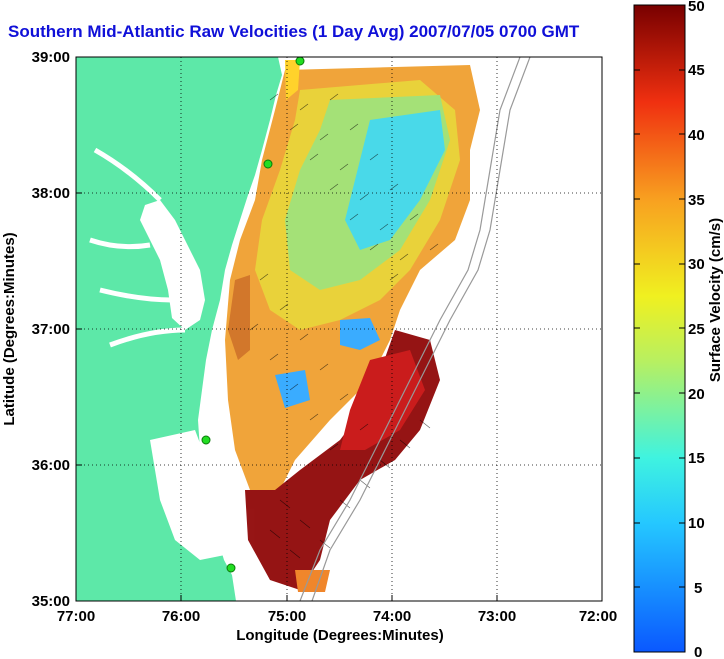  Describe the element at coordinates (696, 7) in the screenshot. I see `colorbar-tick-label: 50` at that location.